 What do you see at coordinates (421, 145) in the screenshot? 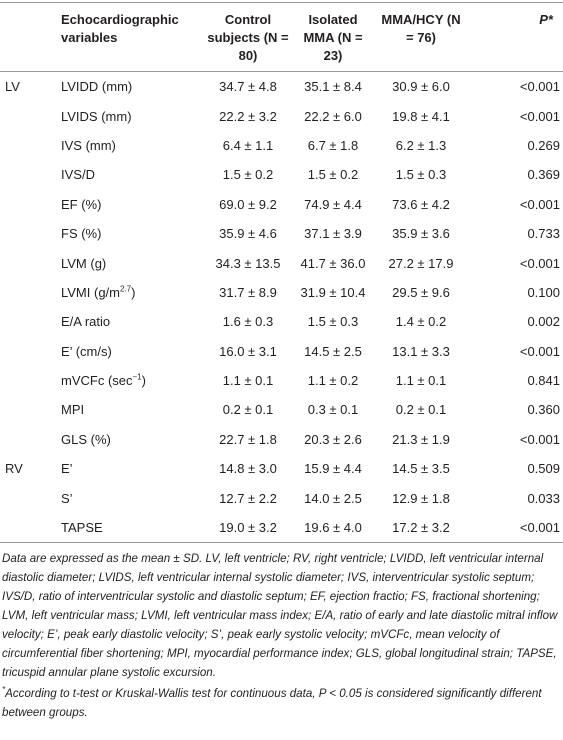
I see `value-cell: 6.2 ± 1.3` at bounding box center [421, 145].